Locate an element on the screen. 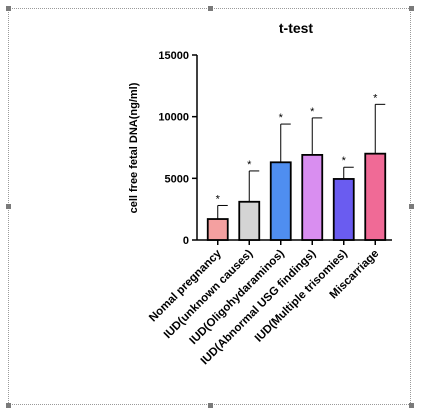 The image size is (424, 413). y-tick-label: 5000 is located at coordinates (177, 179).